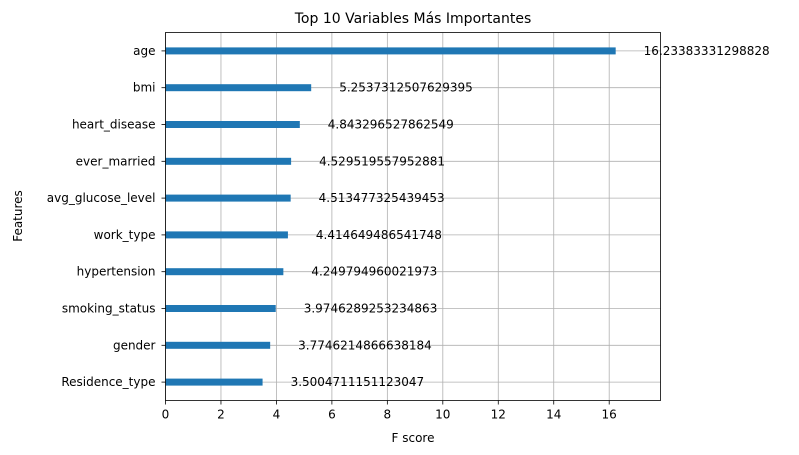  I want to click on x-ticks: 0 2 4 6 8 10 12 14 16, so click(389, 411).